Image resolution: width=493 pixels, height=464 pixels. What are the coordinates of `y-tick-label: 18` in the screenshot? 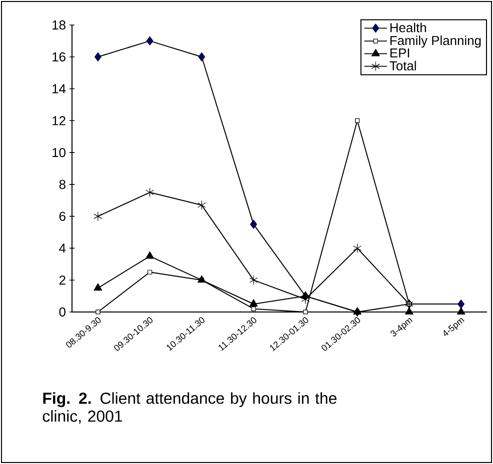 It's located at (59, 25).